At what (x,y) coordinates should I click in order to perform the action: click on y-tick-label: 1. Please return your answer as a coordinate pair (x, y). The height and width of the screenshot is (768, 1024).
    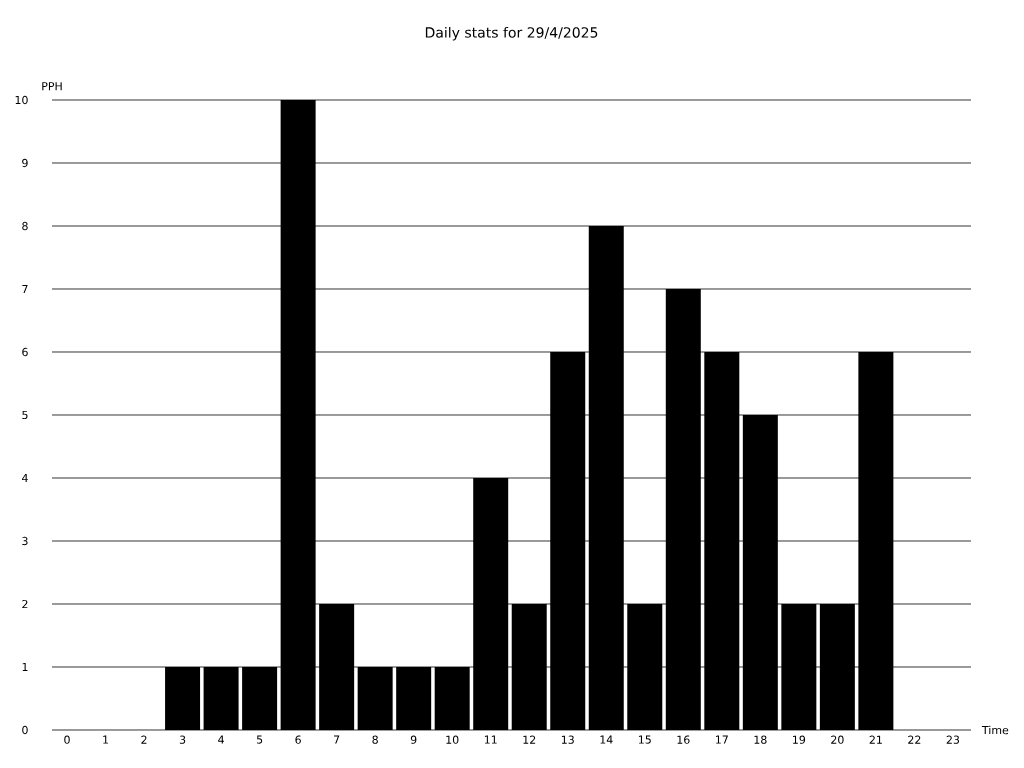
    Looking at the image, I should click on (25, 667).